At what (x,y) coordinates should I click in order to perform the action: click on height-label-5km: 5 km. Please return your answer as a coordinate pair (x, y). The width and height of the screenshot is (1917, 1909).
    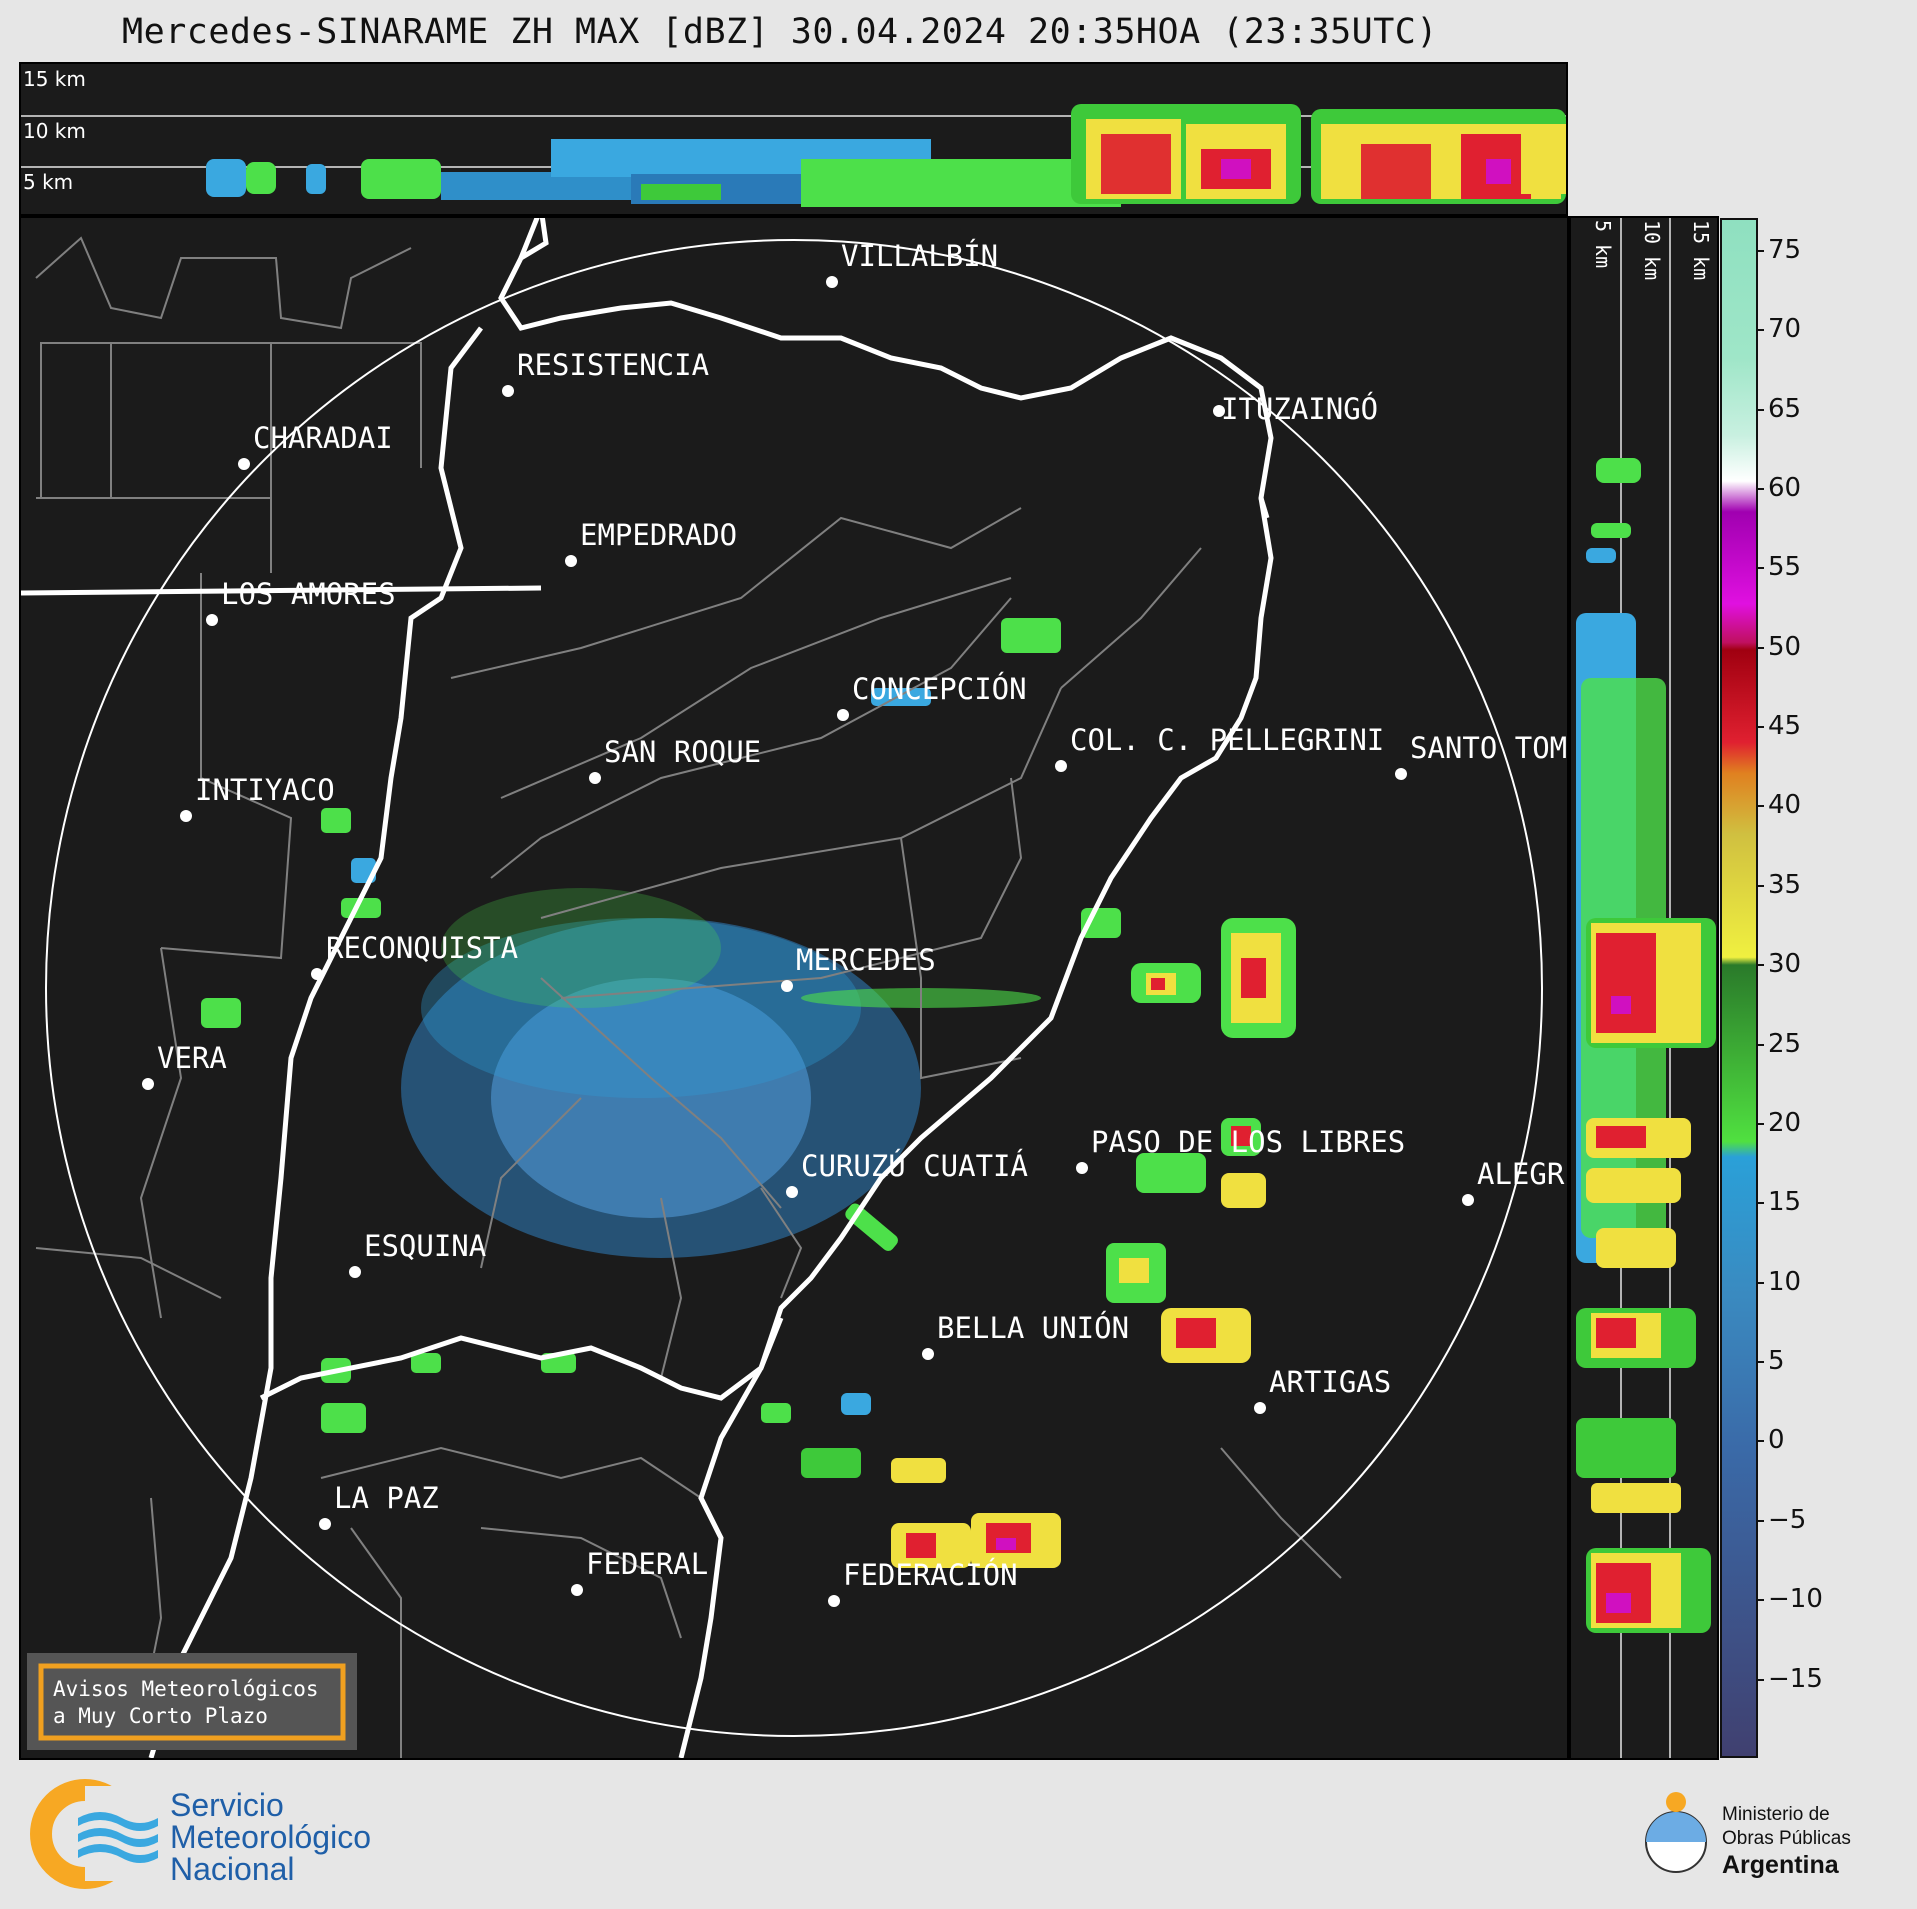
    Looking at the image, I should click on (48, 182).